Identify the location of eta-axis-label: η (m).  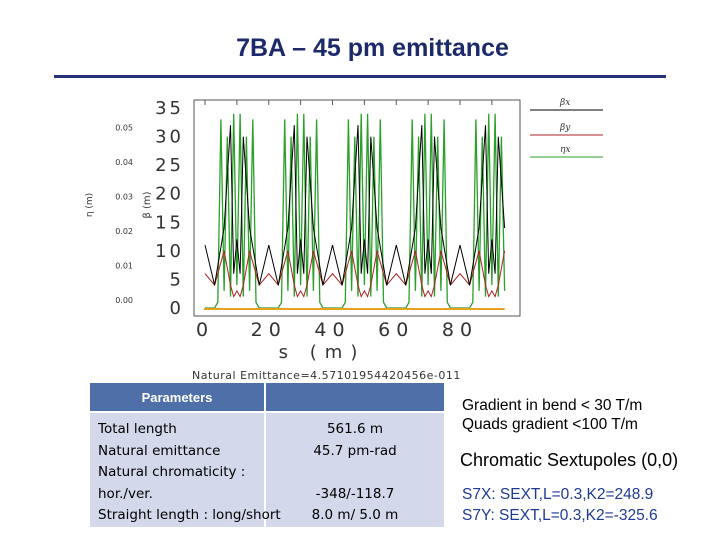
(90, 205).